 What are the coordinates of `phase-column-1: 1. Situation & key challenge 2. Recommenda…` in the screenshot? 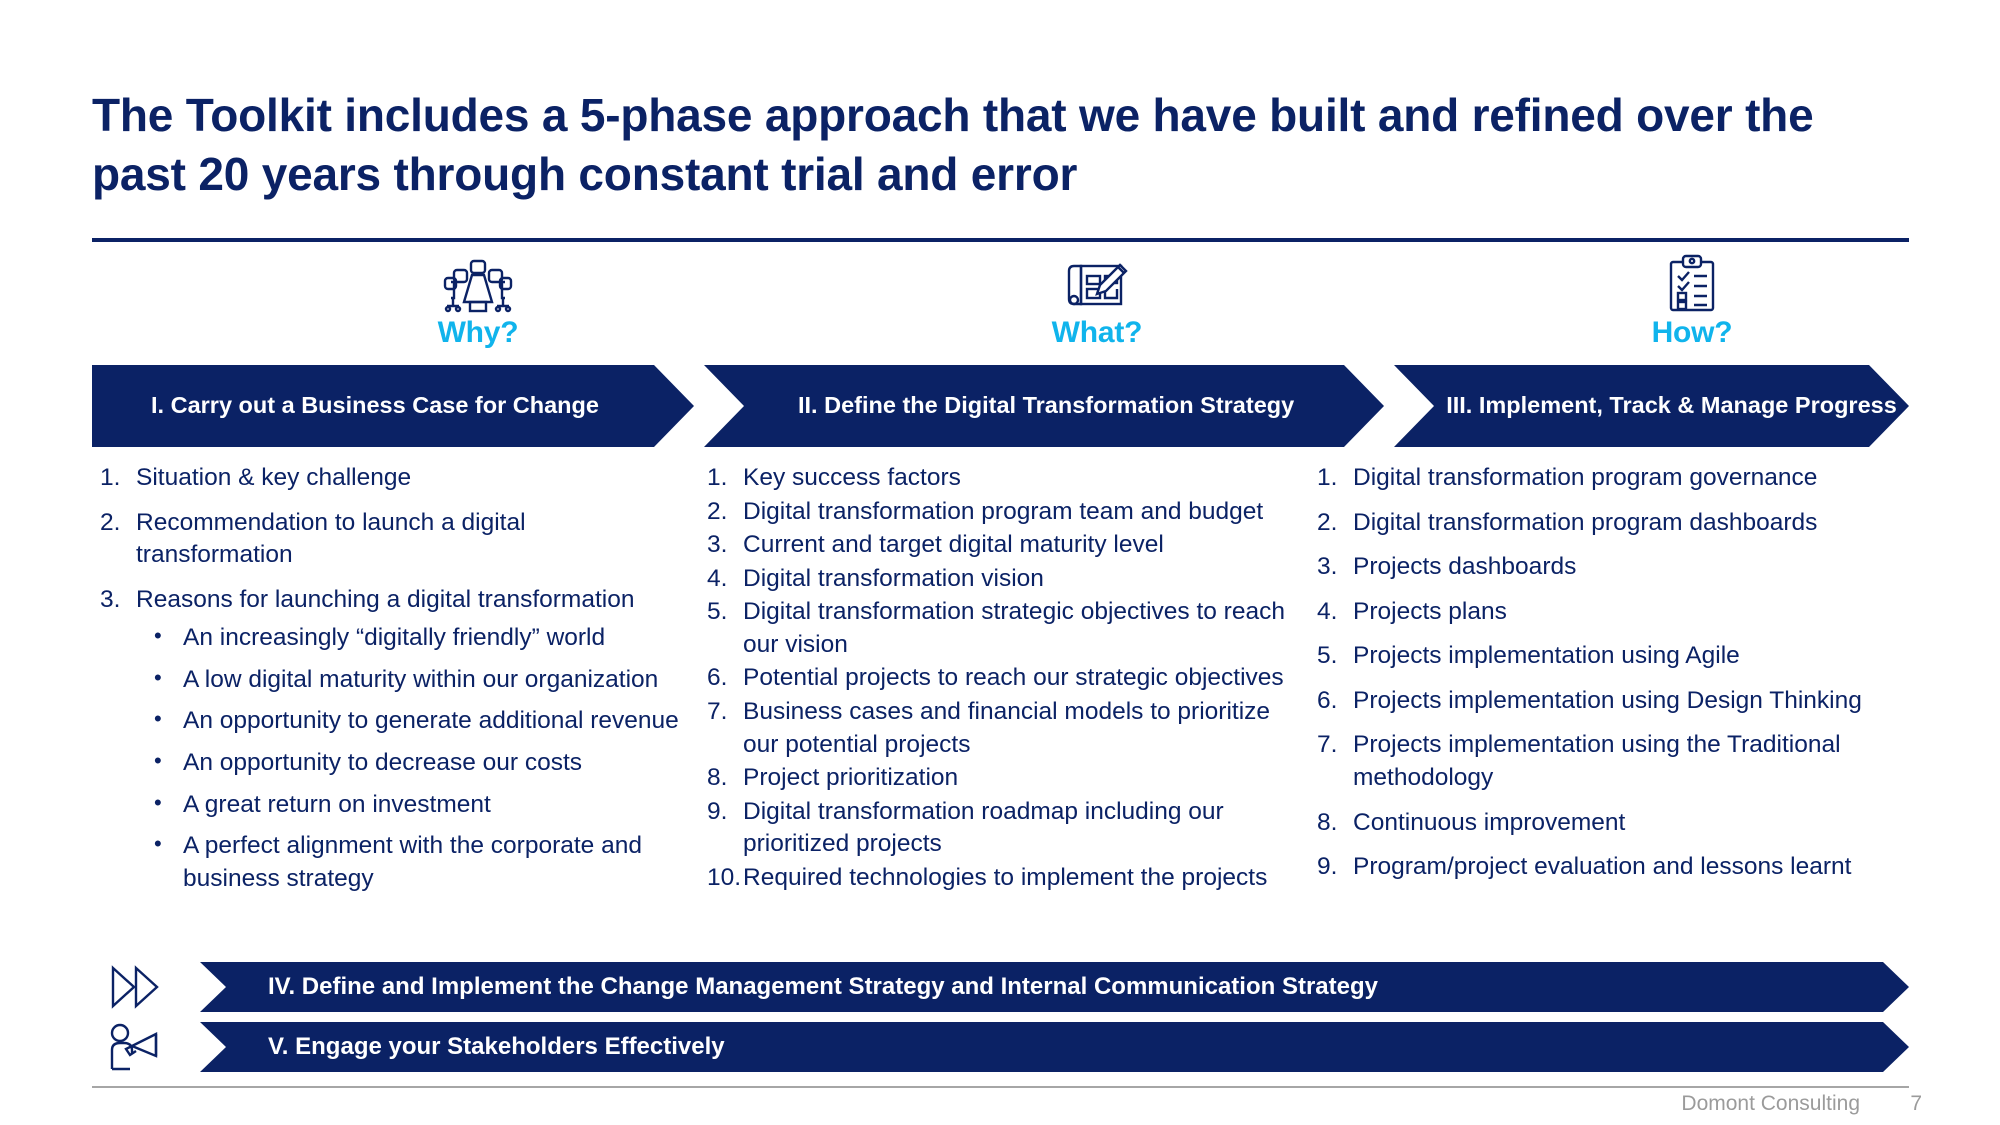 It's located at (392, 684).